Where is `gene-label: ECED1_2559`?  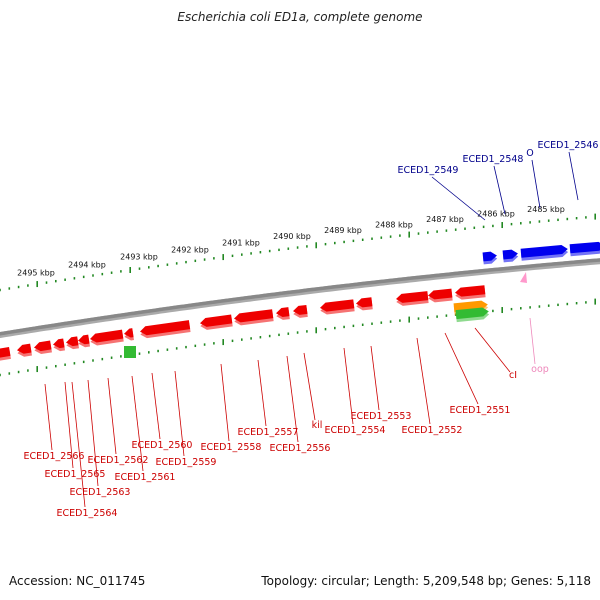 gene-label: ECED1_2559 is located at coordinates (186, 462).